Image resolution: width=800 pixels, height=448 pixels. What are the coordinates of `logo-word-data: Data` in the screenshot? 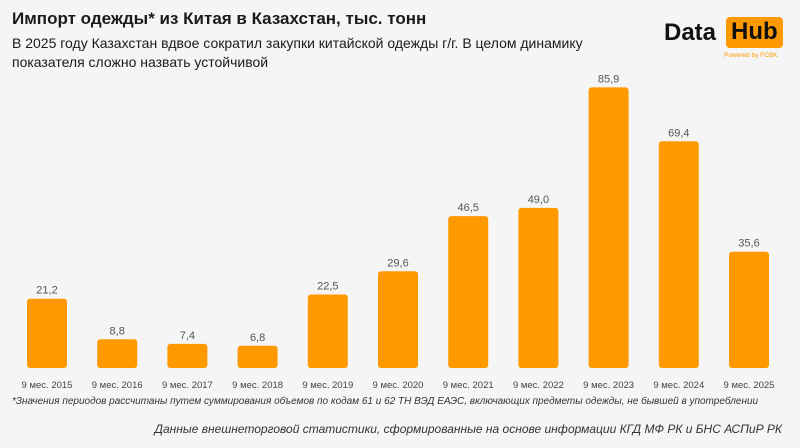 It's located at (690, 32).